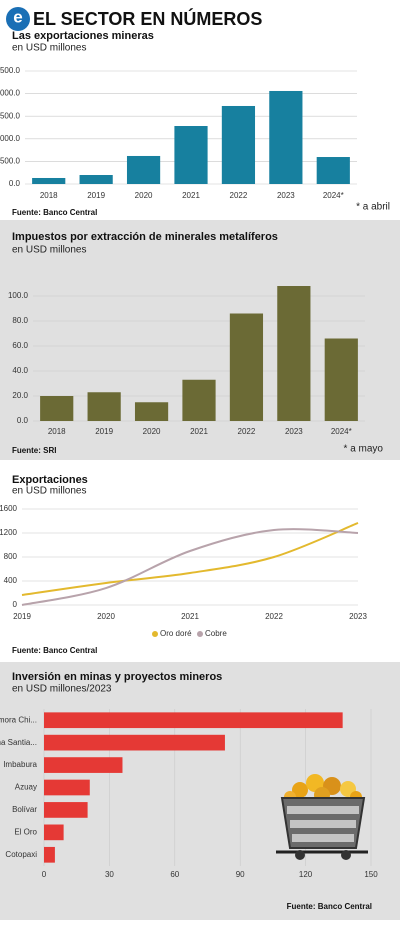 The height and width of the screenshot is (950, 400). What do you see at coordinates (10, 115) in the screenshot?
I see `y-tick-label: 1500.0` at bounding box center [10, 115].